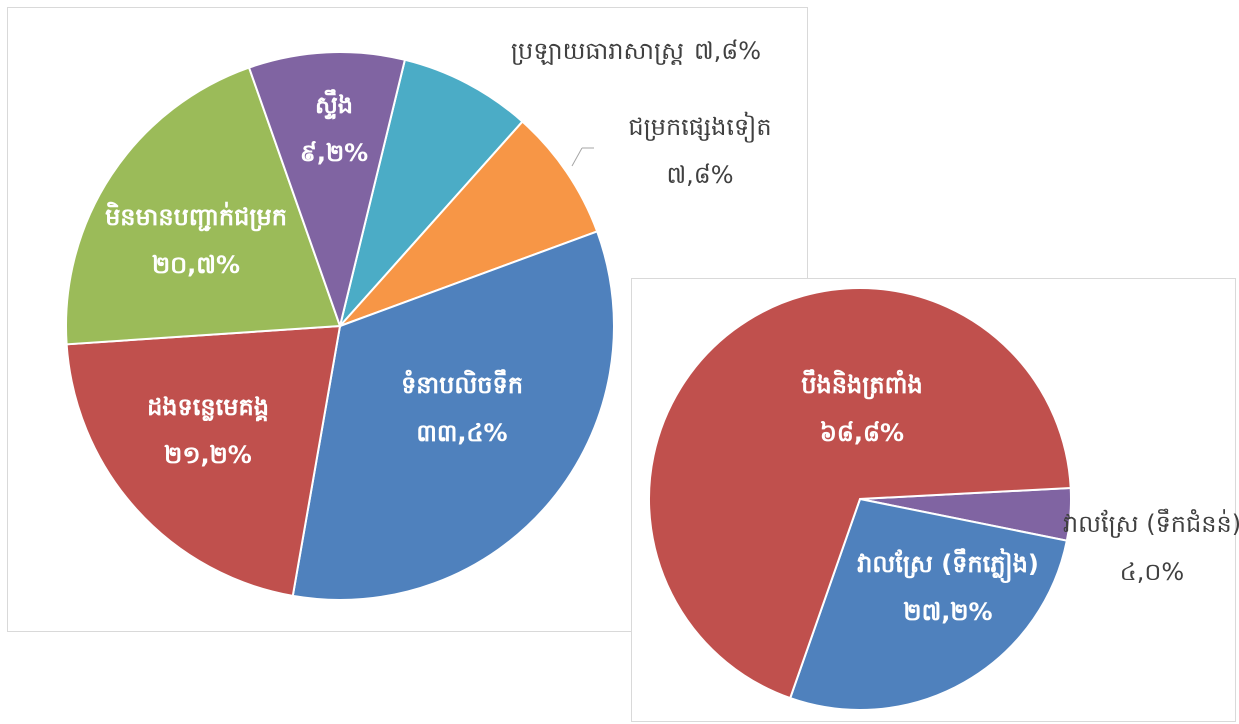 The width and height of the screenshot is (1239, 724). What do you see at coordinates (196, 240) in the screenshot?
I see `data-label: មិនមានបញ្ជាក់ជម្រក២០,៧%` at bounding box center [196, 240].